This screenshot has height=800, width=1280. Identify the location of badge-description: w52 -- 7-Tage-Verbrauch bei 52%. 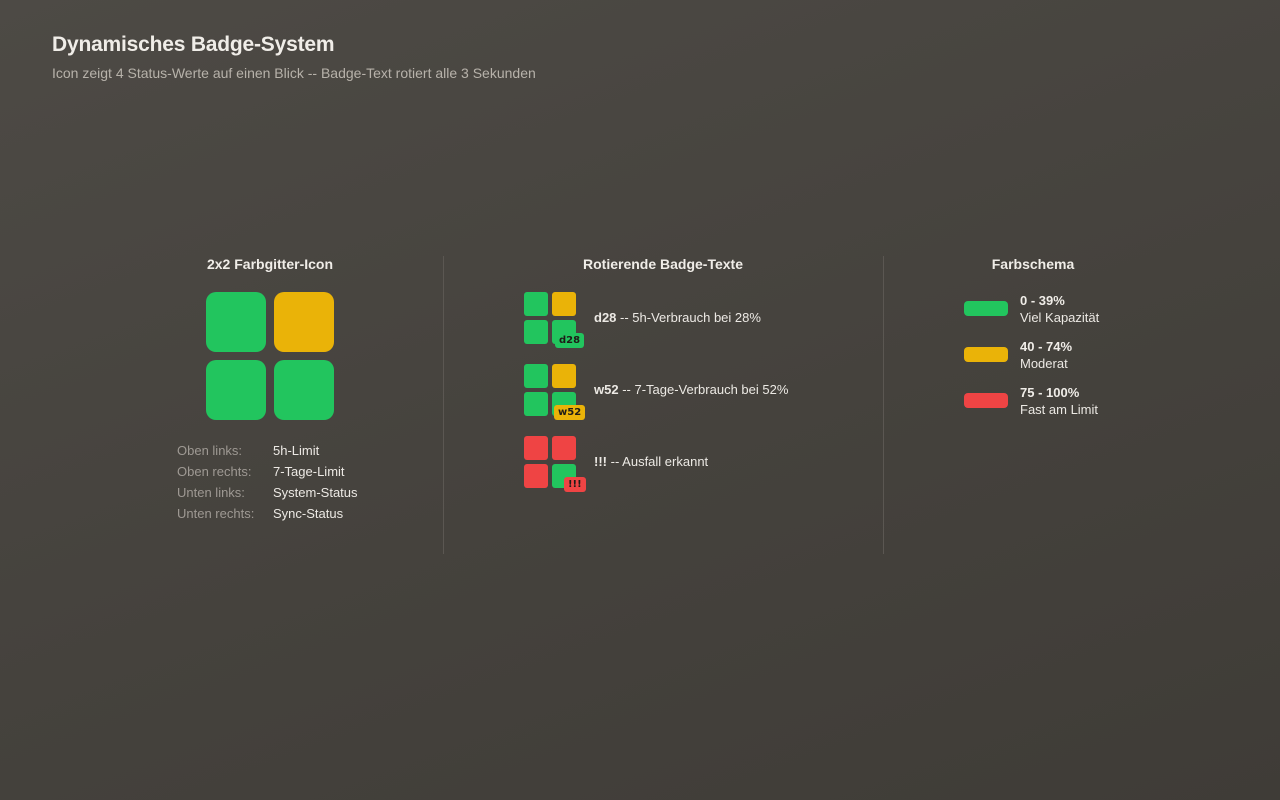
(691, 389).